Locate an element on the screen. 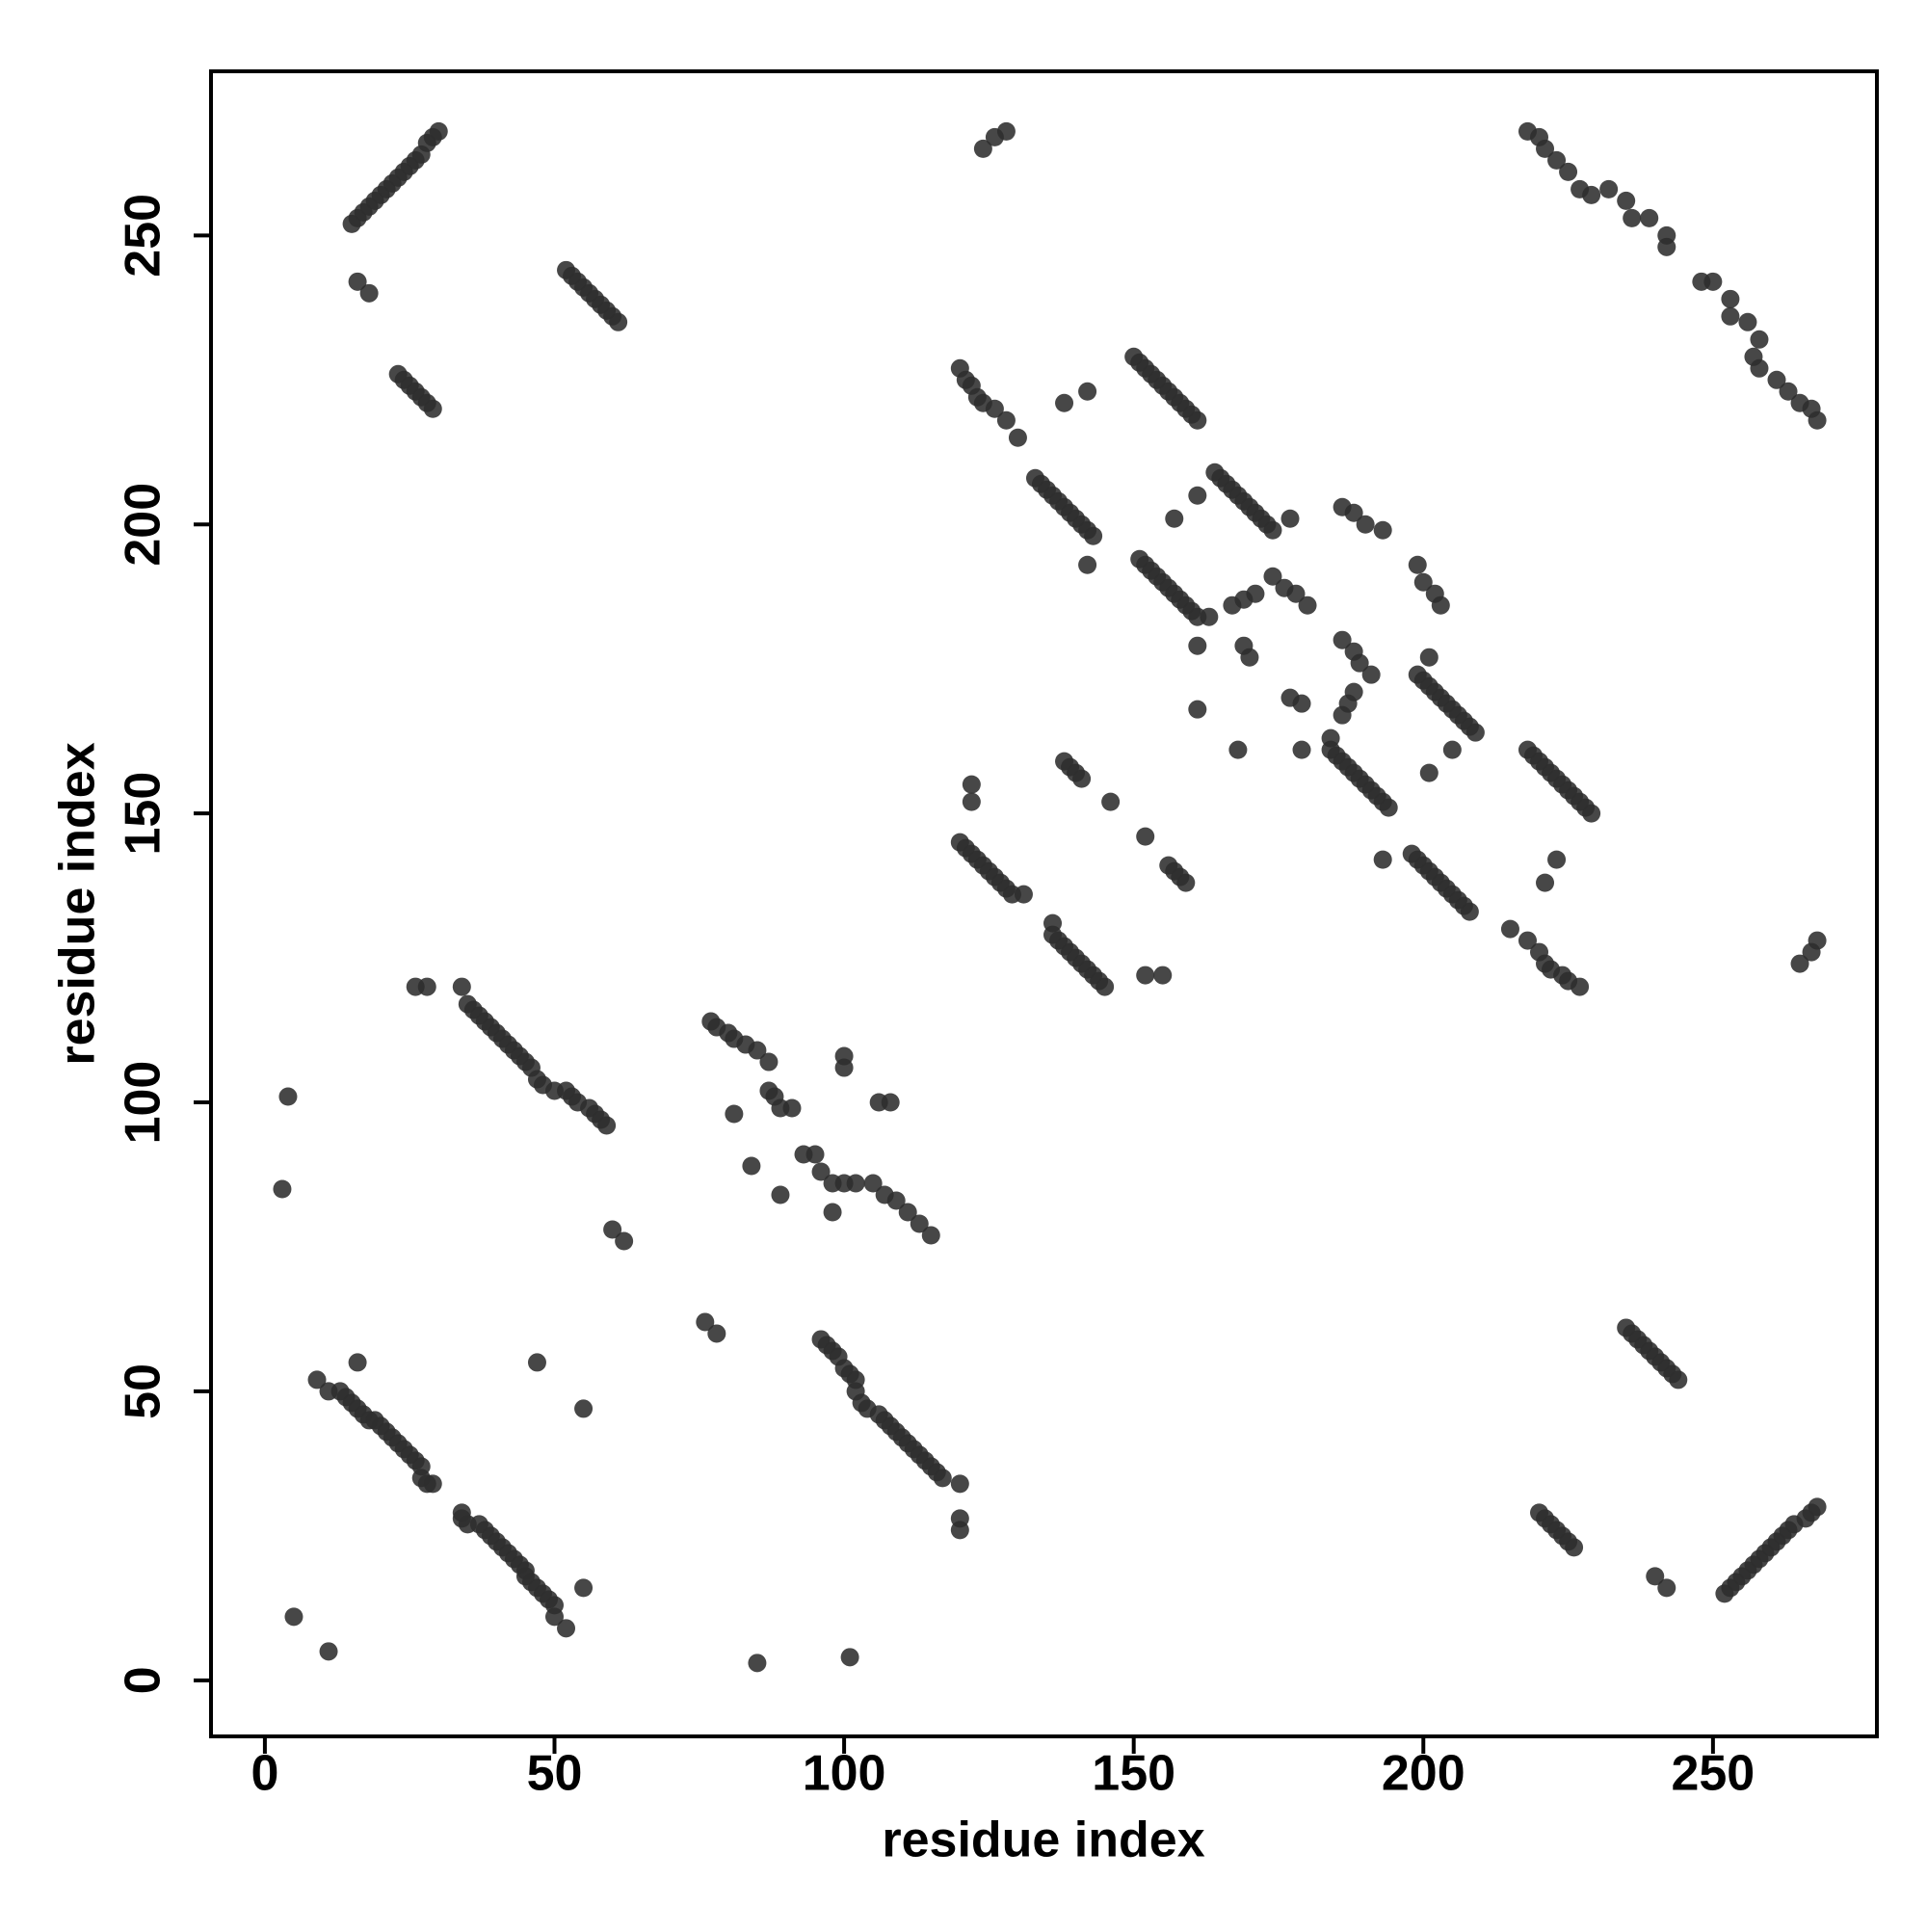 Image resolution: width=1927 pixels, height=1932 pixels. y-tick-label: 50 is located at coordinates (144, 1391).